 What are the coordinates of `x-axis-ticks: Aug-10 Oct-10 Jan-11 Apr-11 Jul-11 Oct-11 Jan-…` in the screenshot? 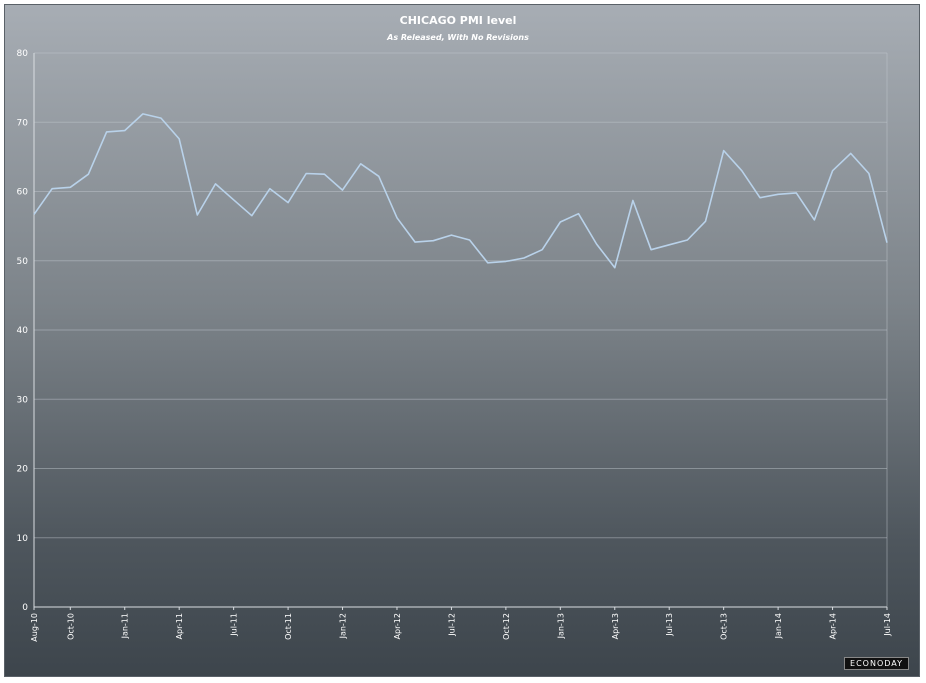 It's located at (461, 624).